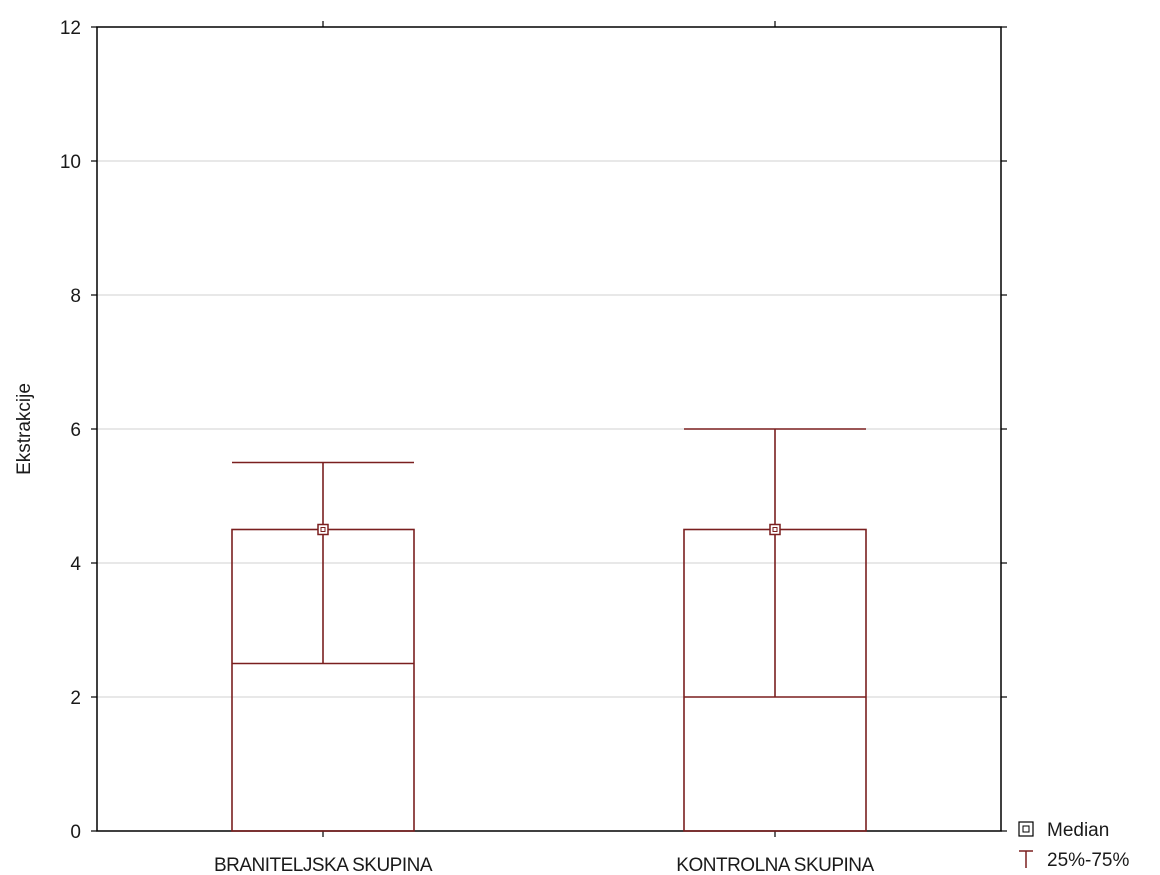 The image size is (1160, 875). I want to click on y-tick-label: 2, so click(75, 698).